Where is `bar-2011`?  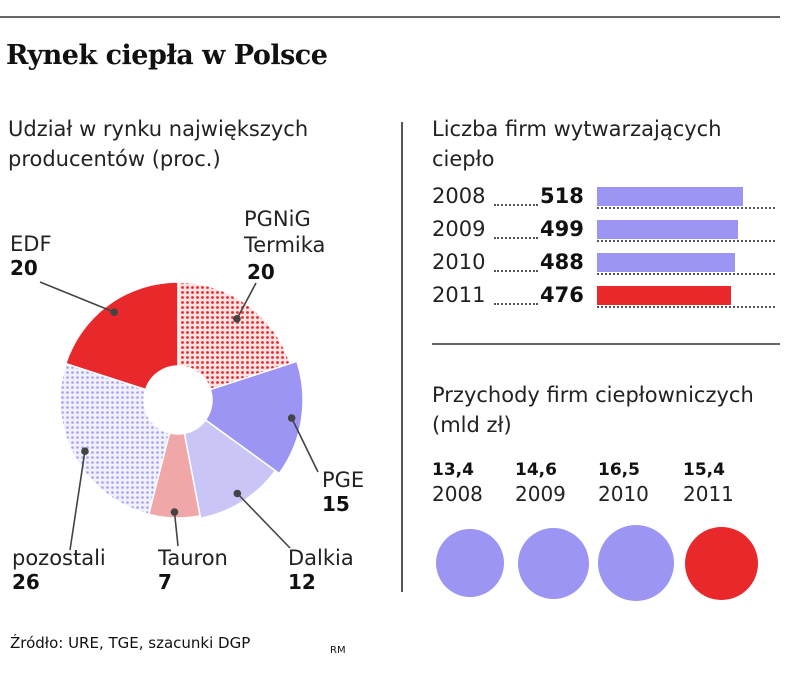
bar-2011 is located at coordinates (664, 295).